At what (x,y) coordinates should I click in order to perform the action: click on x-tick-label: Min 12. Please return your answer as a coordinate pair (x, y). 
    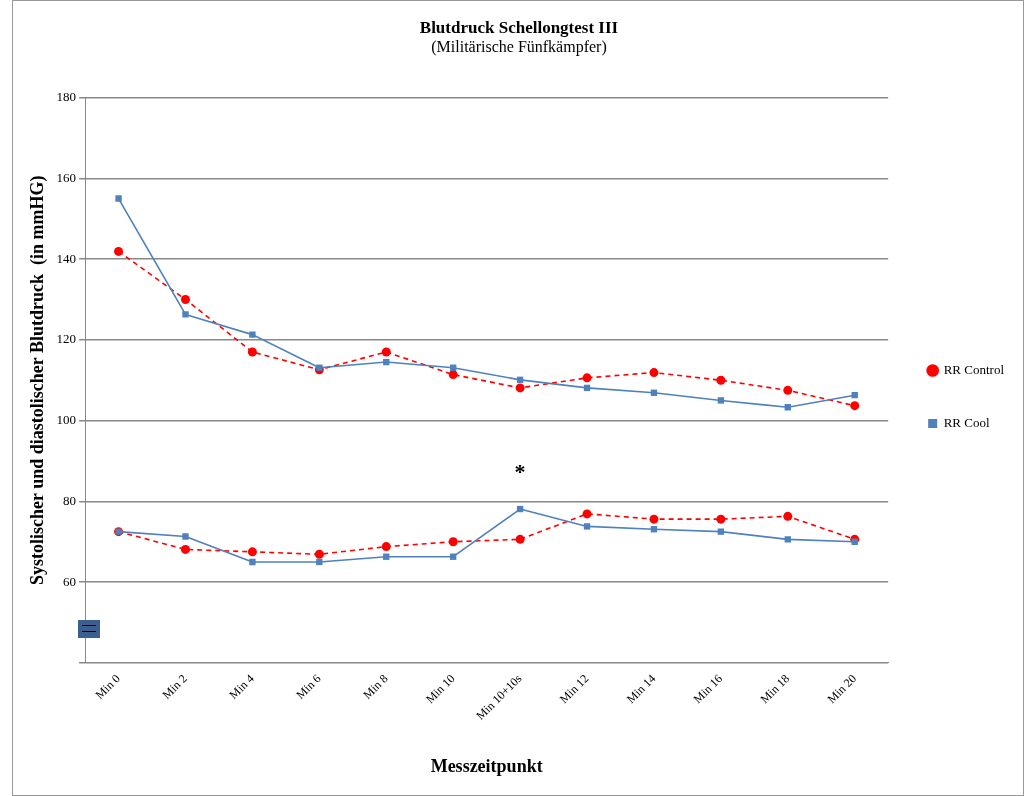
    Looking at the image, I should click on (574, 689).